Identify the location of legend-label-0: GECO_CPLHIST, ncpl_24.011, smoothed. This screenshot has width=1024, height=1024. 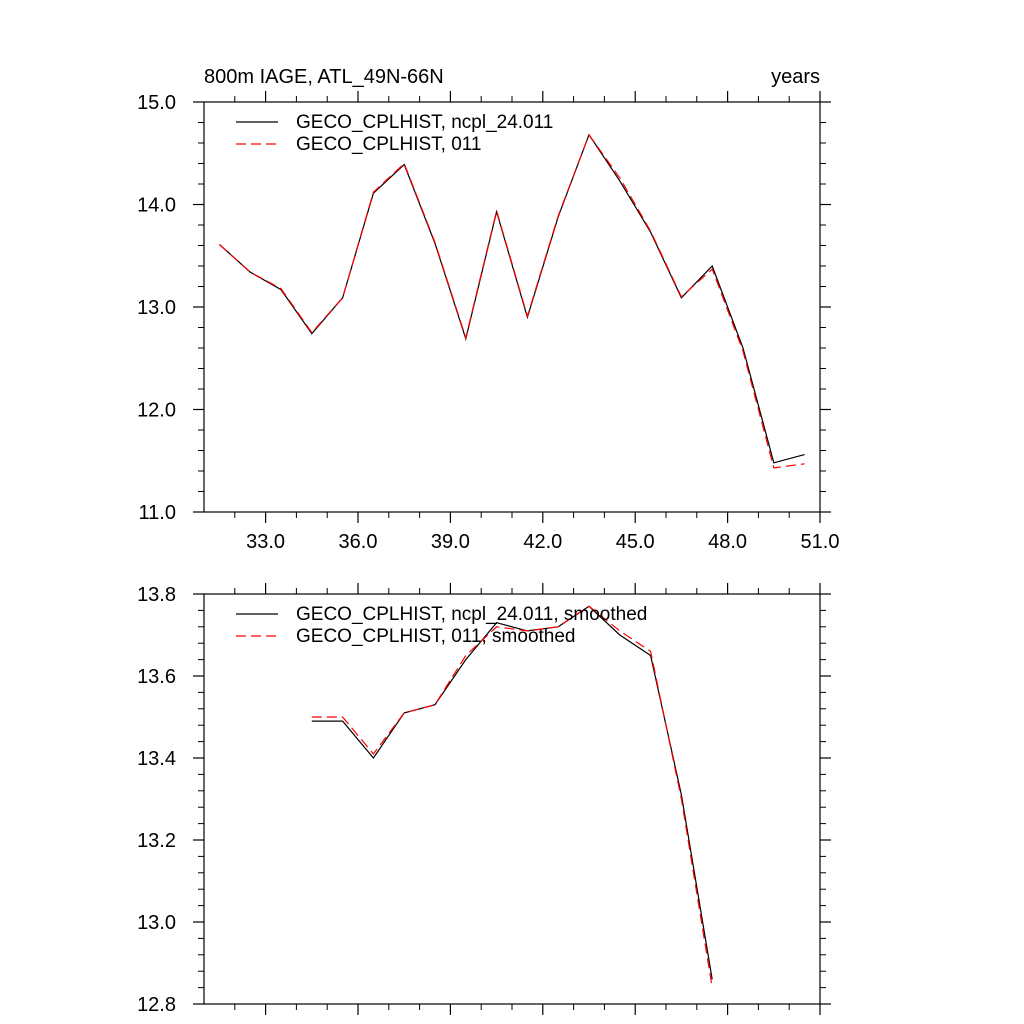
(471, 614).